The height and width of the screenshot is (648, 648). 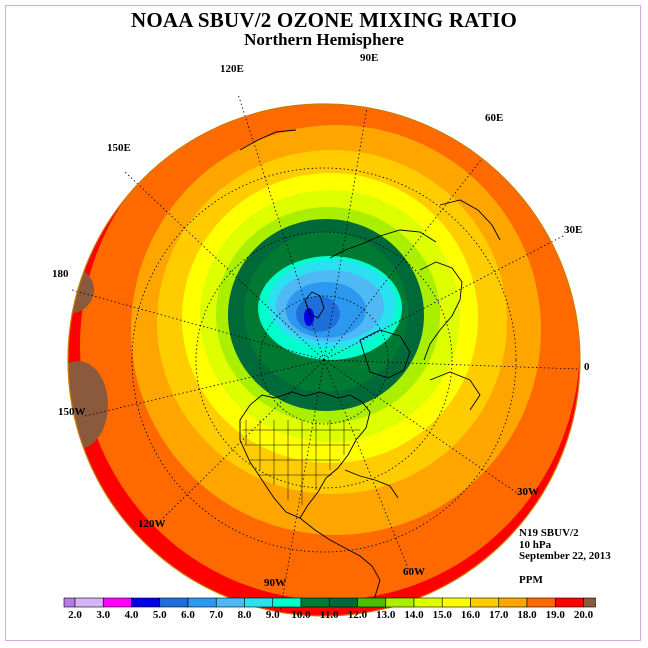 I want to click on band-20-b, so click(x=88, y=405).